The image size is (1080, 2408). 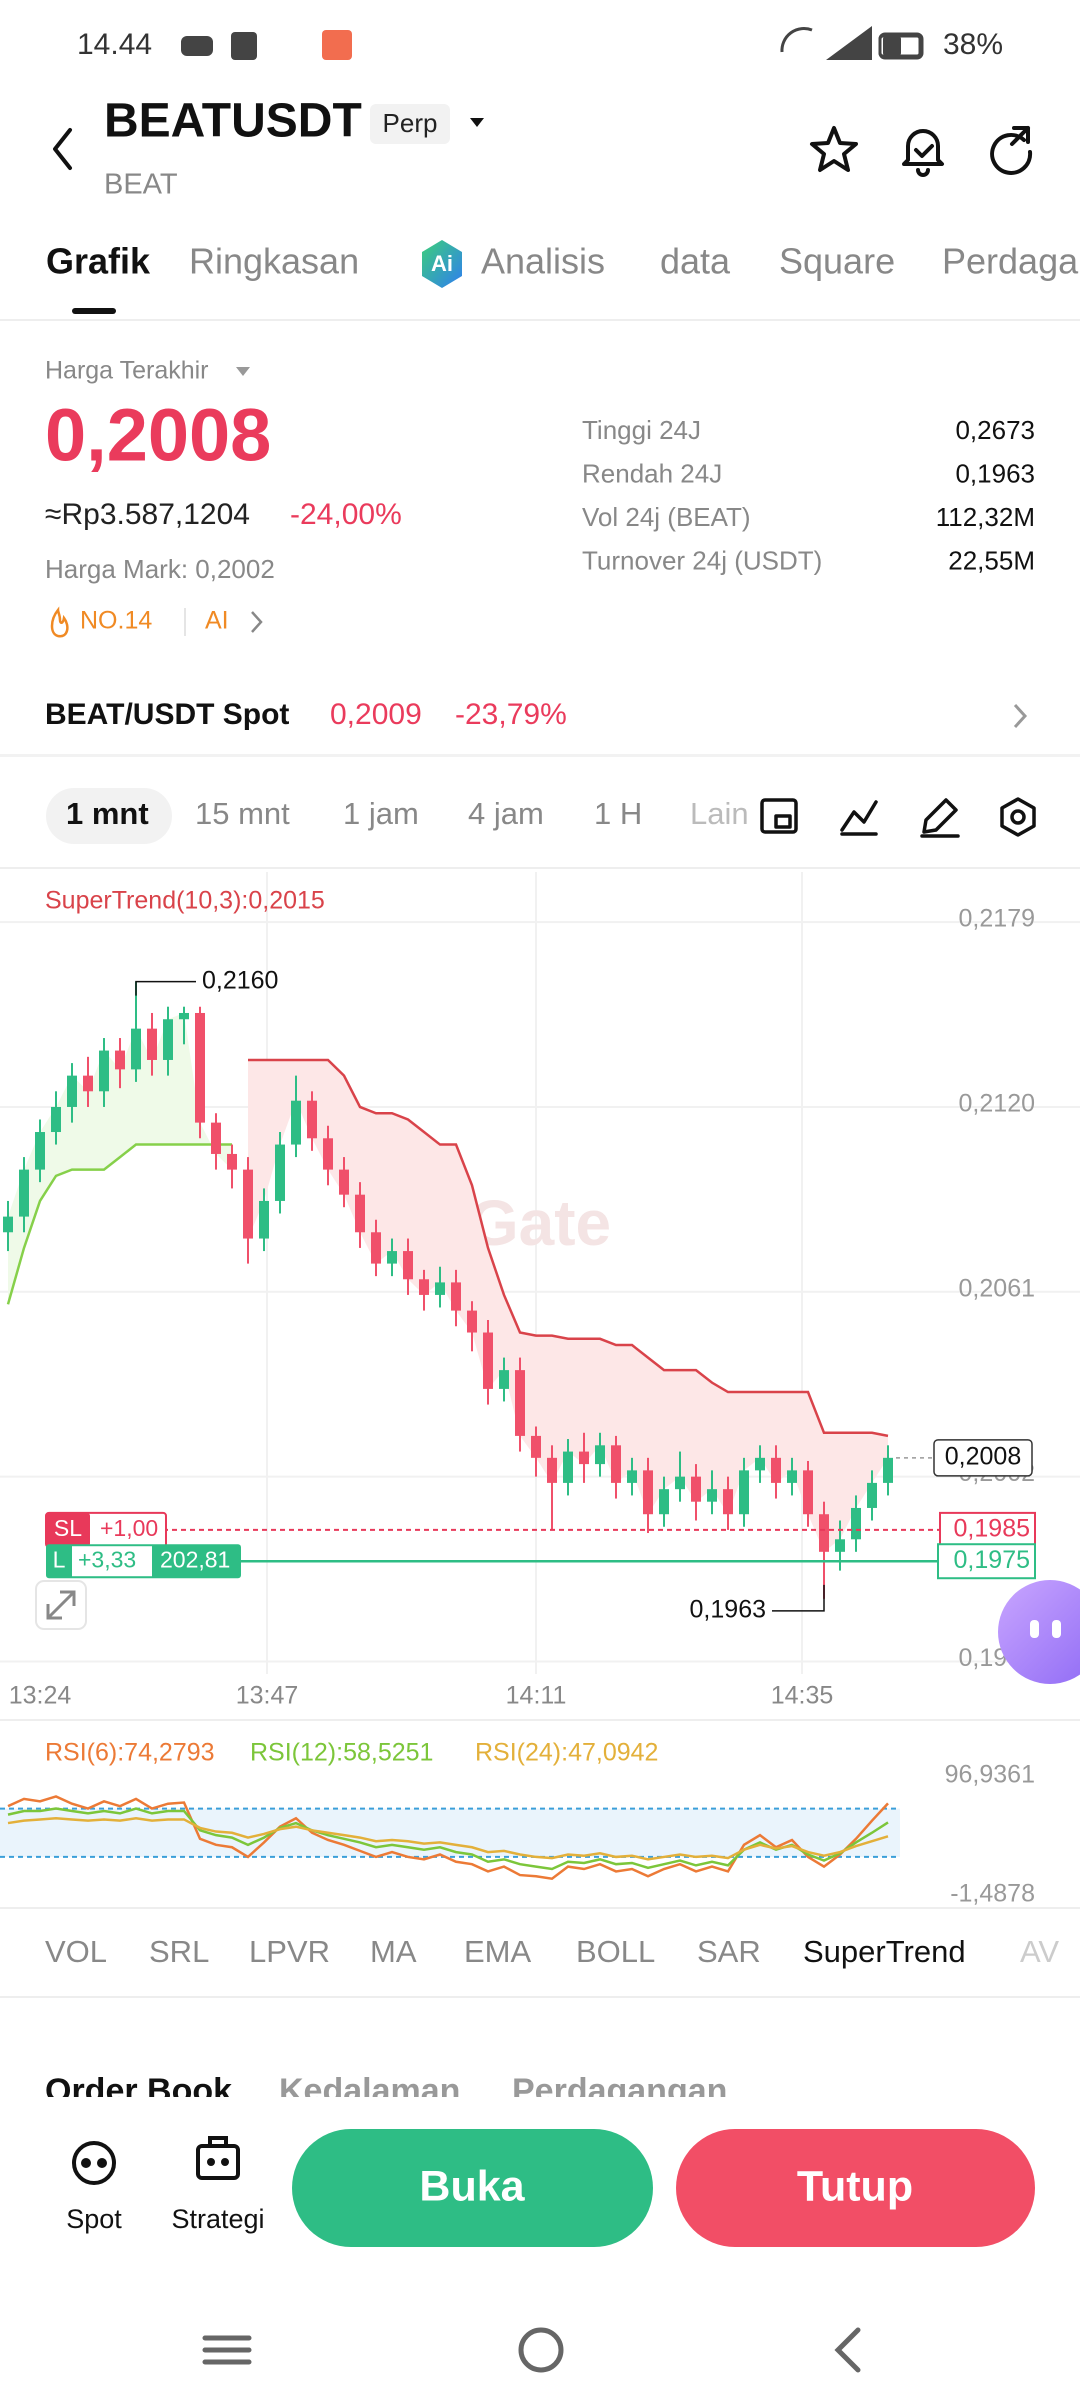 What do you see at coordinates (837, 261) in the screenshot?
I see `tab: Square` at bounding box center [837, 261].